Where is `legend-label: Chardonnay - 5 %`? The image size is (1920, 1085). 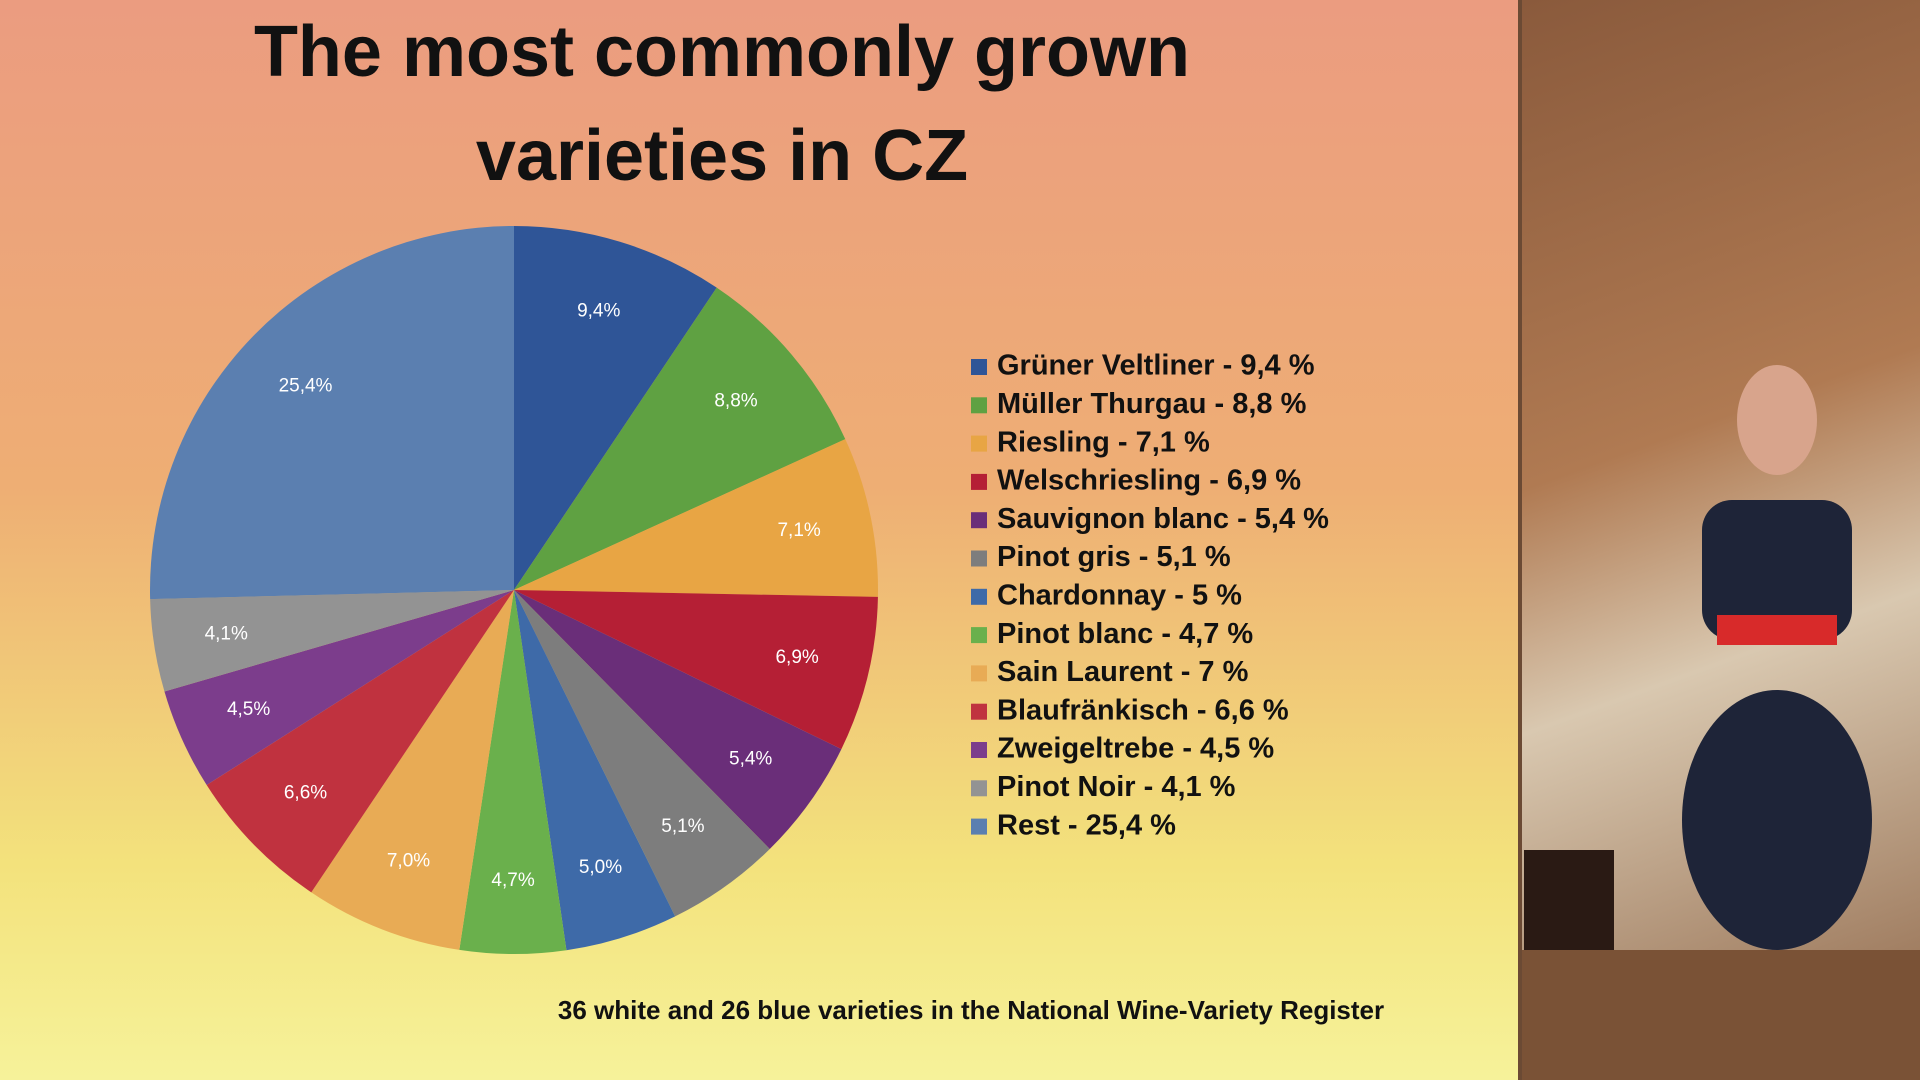
legend-label: Chardonnay - 5 % is located at coordinates (1119, 595).